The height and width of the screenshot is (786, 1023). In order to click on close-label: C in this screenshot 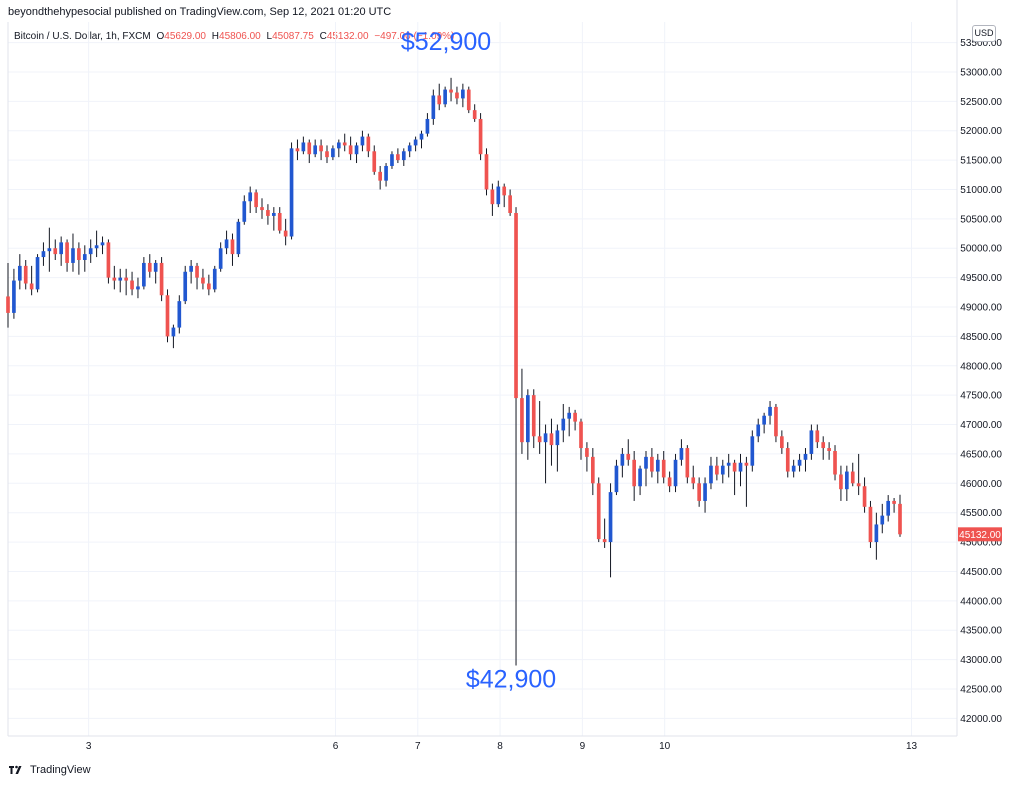, I will do `click(323, 36)`.